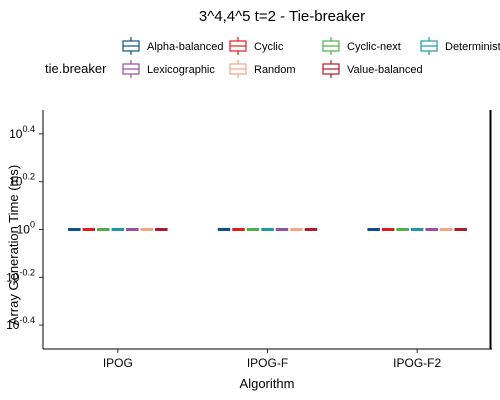 This screenshot has height=400, width=500. I want to click on legend-label: Cyclic-next, so click(374, 47).